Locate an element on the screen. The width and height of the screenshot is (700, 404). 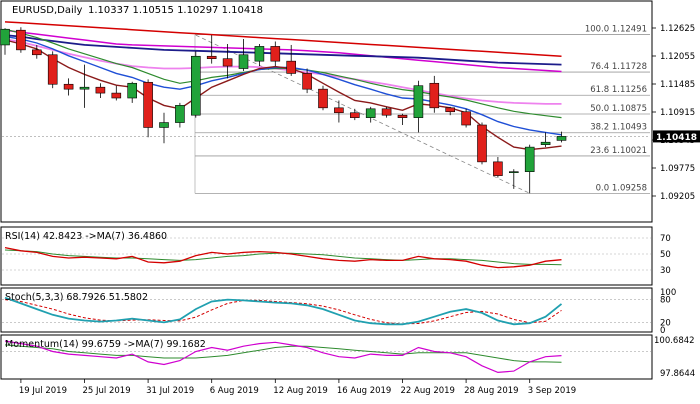
momentum-tick-label: 97.8644 is located at coordinates (677, 374).